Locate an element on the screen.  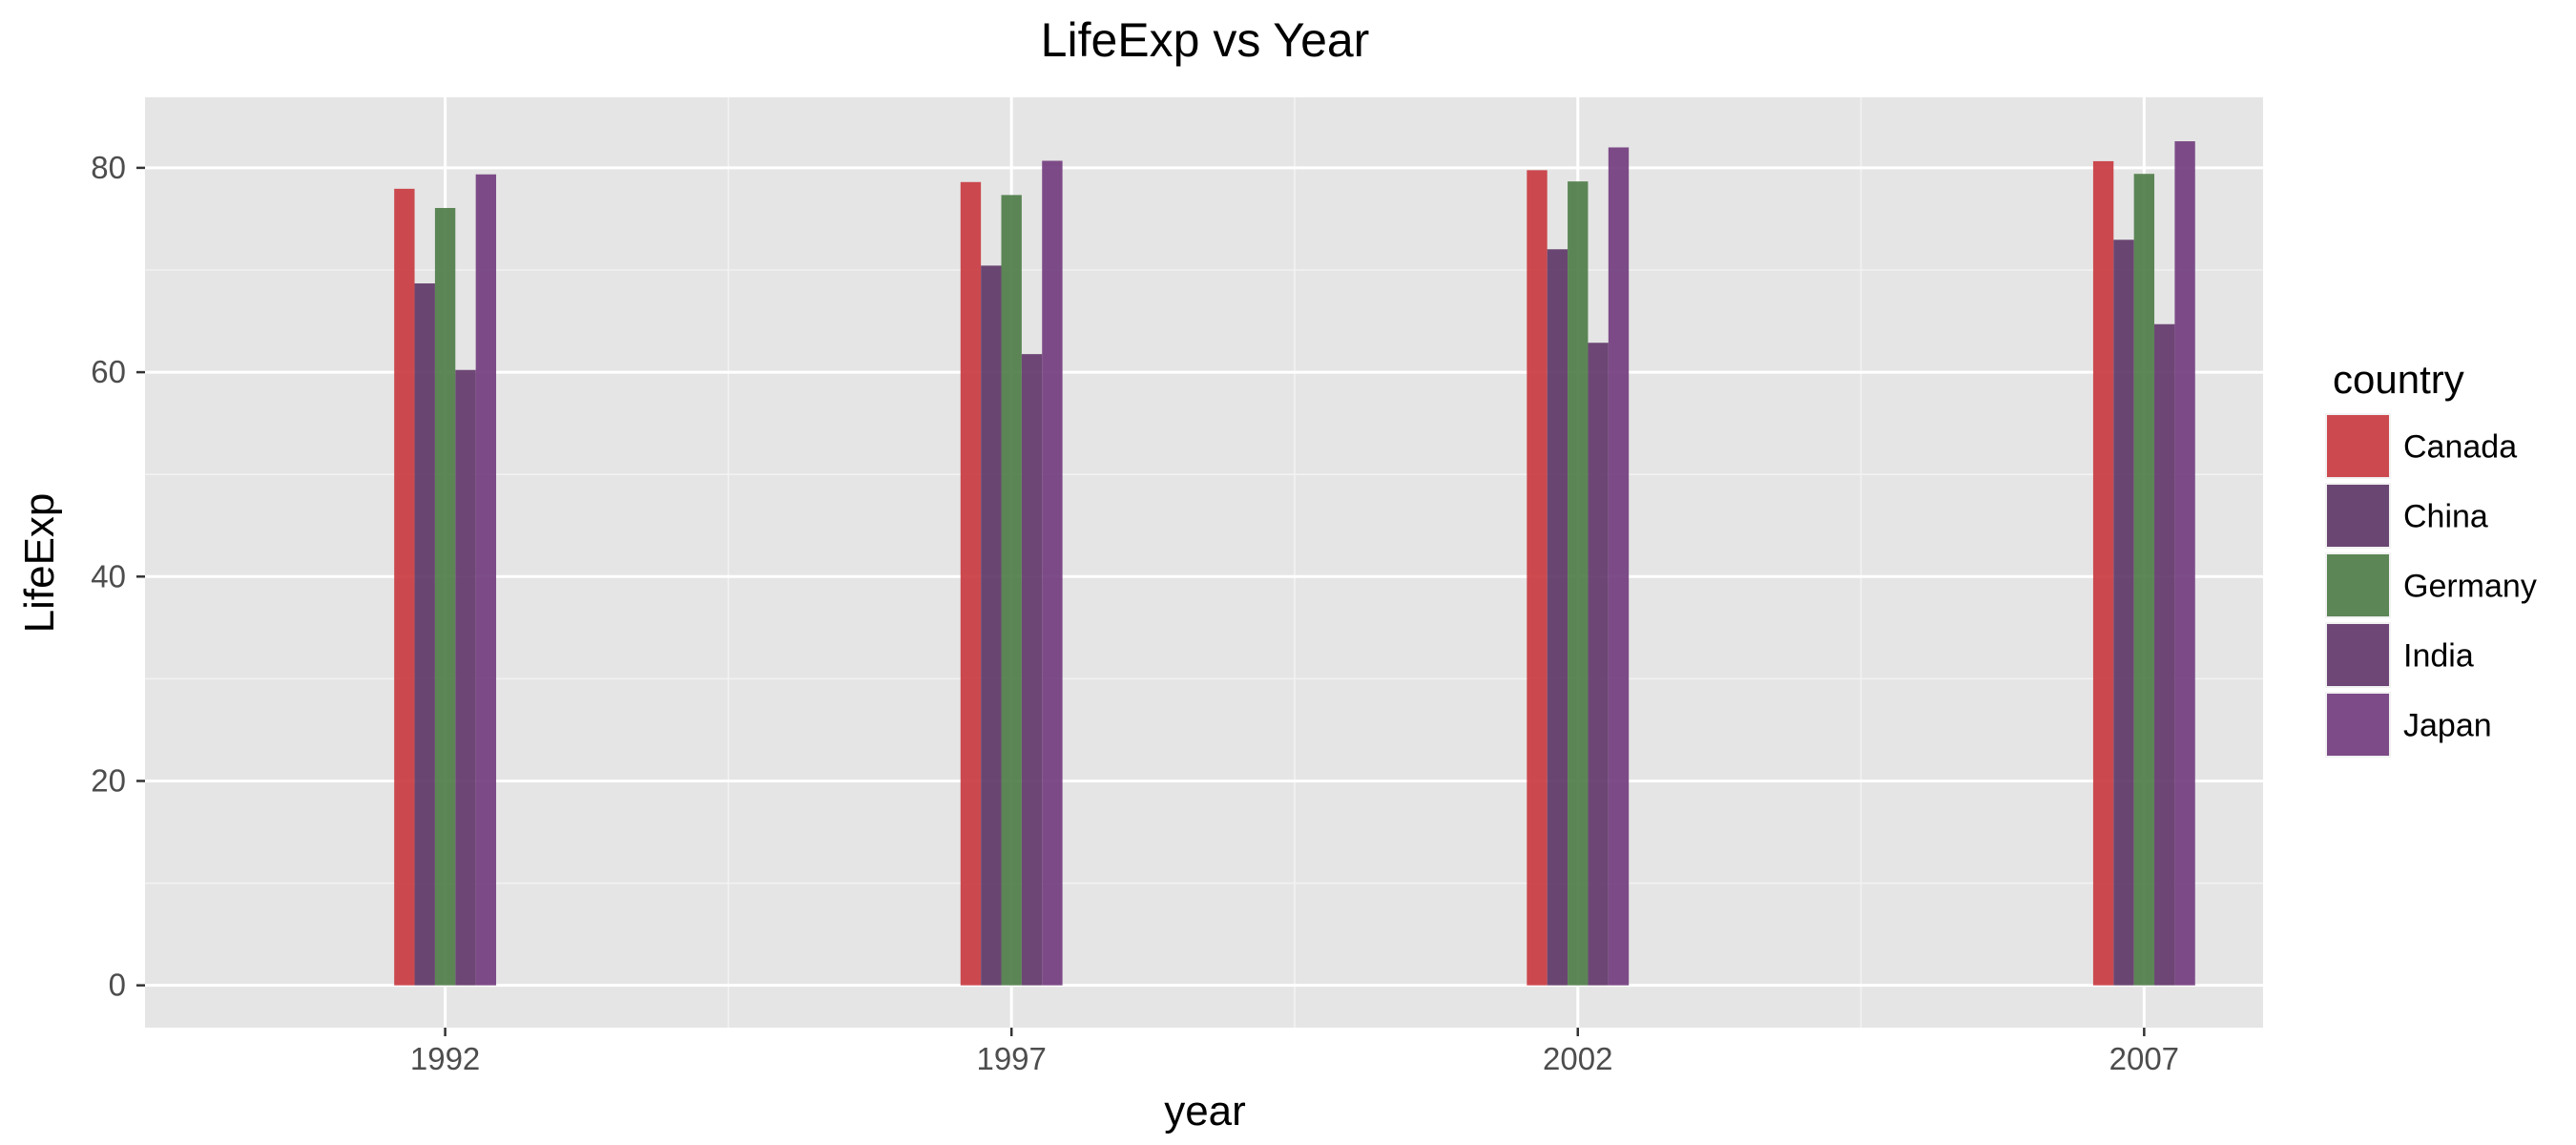
legend: country Canada China Germany India Japan is located at coordinates (2431, 557).